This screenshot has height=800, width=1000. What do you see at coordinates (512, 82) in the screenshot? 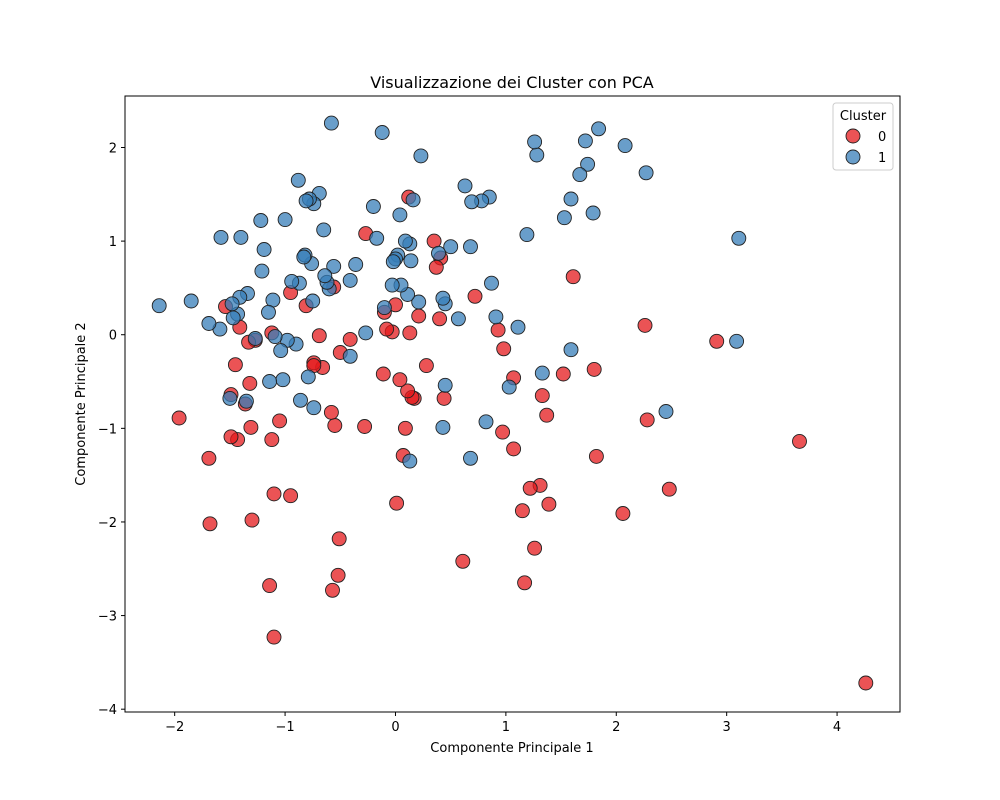
I see `chart-title: Visualizzazione dei Cluster con PCA` at bounding box center [512, 82].